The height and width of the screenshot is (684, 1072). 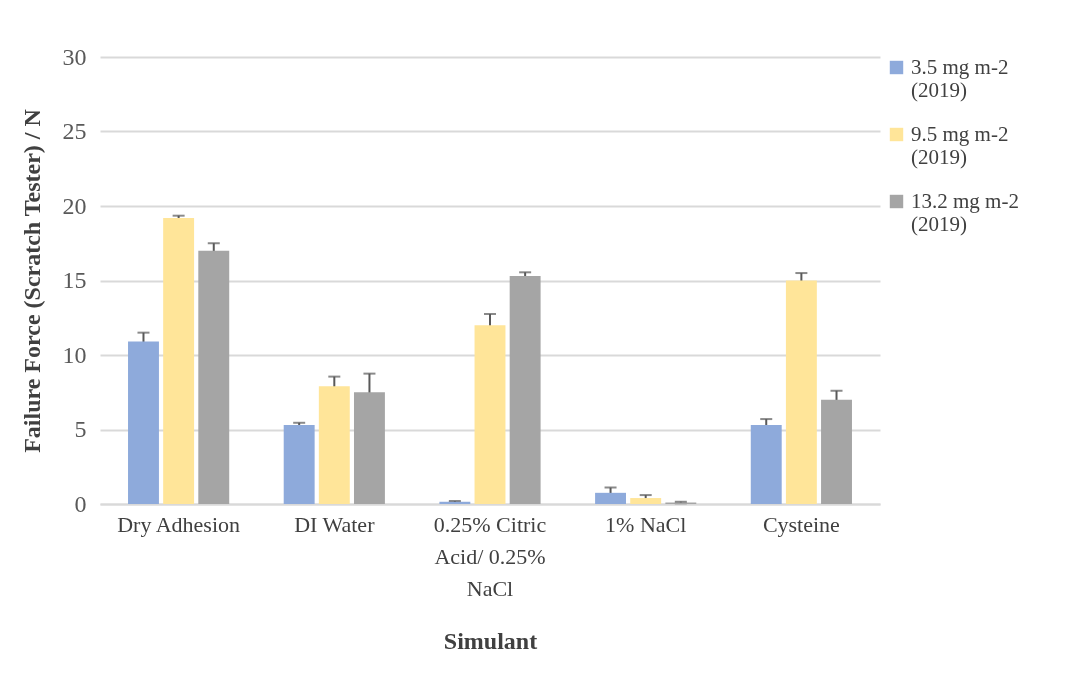 I want to click on x-tick-label: 1% NaCl, so click(x=646, y=524).